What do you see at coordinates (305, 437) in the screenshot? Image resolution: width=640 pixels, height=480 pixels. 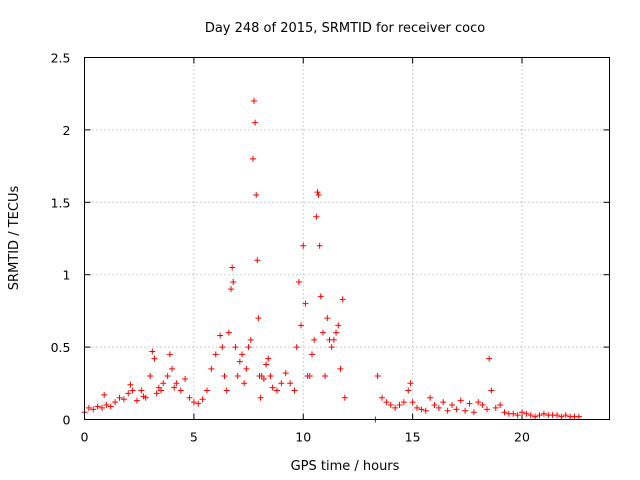 I see `x-tick-labels: 0 5 10 15 20` at bounding box center [305, 437].